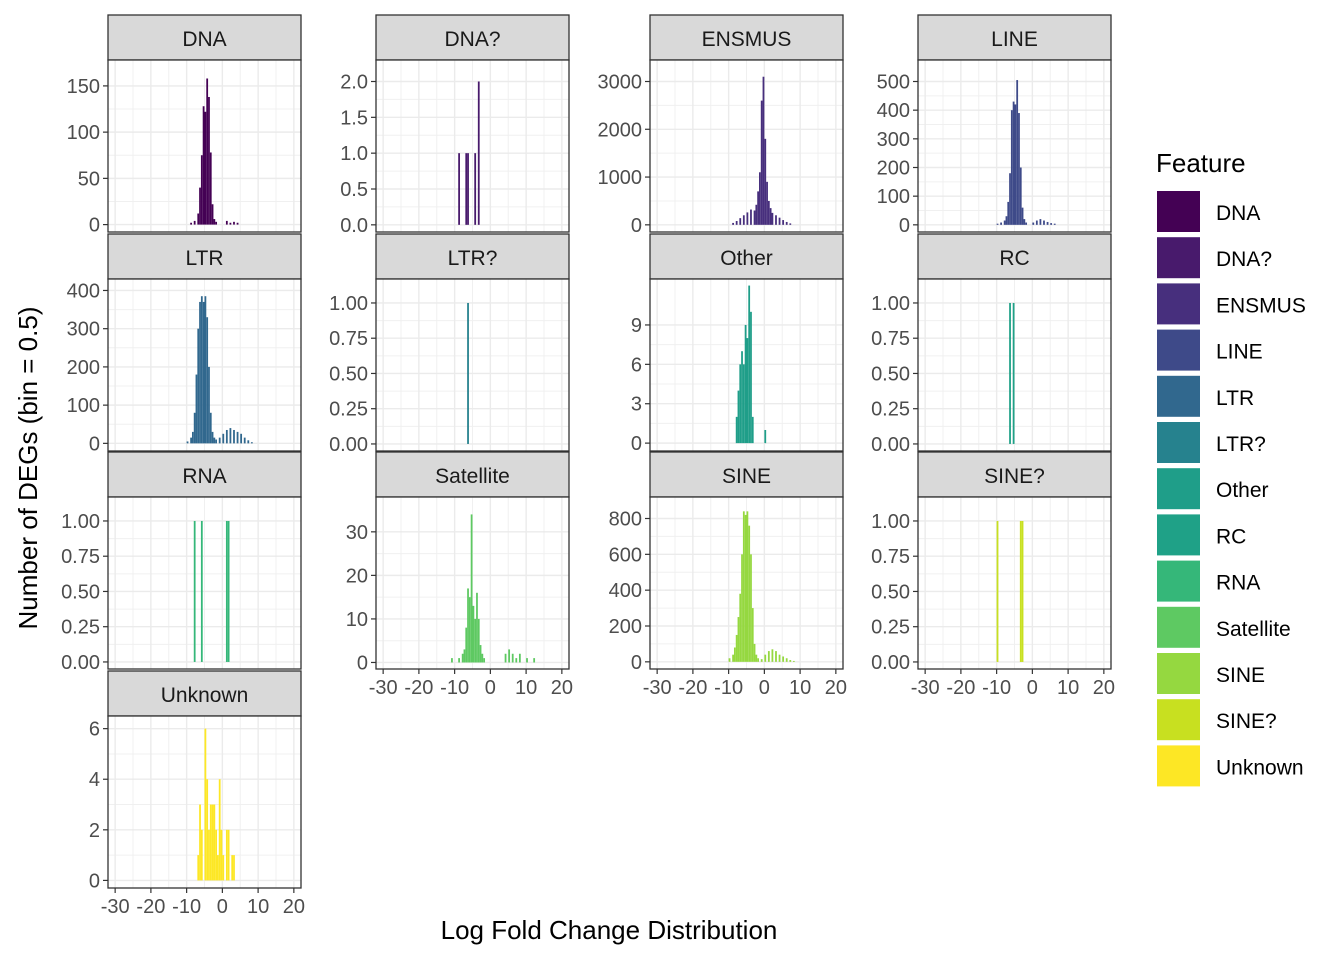 The width and height of the screenshot is (1344, 960). What do you see at coordinates (472, 476) in the screenshot?
I see `facet-strip-label: Satellite` at bounding box center [472, 476].